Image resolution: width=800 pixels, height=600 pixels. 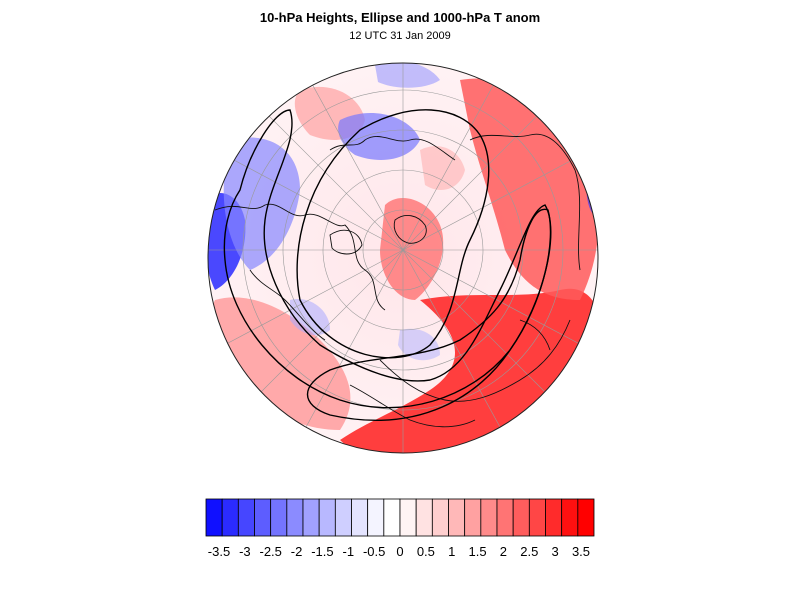 I want to click on cold-anomaly-arctic-north, so click(x=407, y=75).